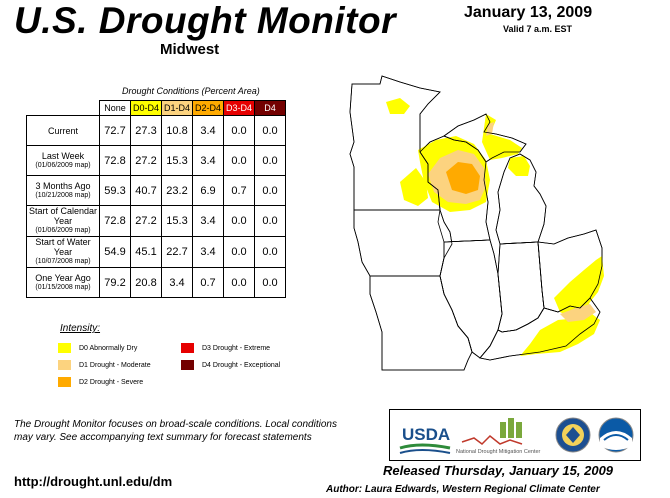 The height and width of the screenshot is (498, 670). What do you see at coordinates (538, 29) in the screenshot?
I see `valid-time: Valid 7 a.m. EST` at bounding box center [538, 29].